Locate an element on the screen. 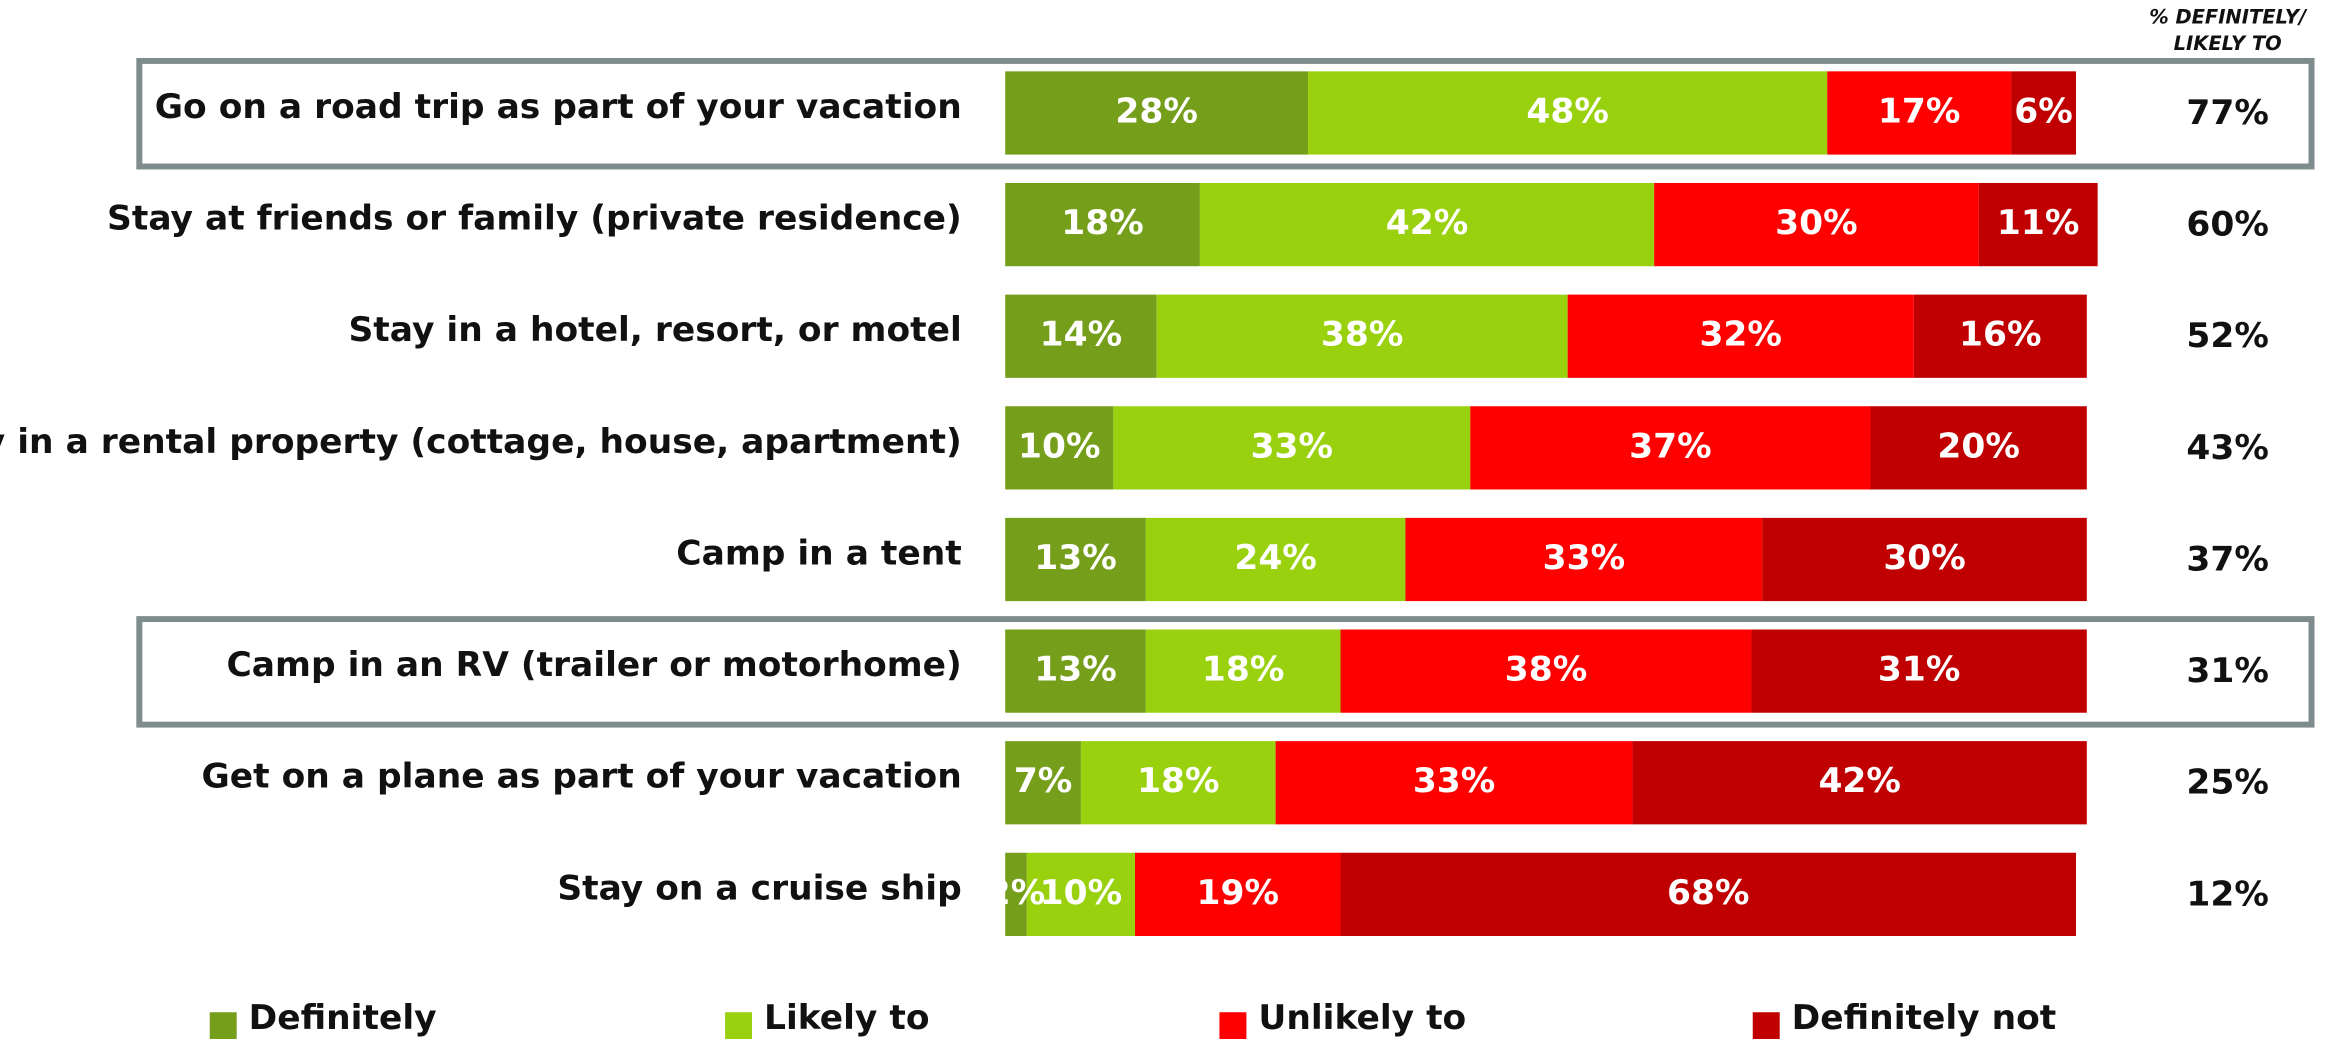 The height and width of the screenshot is (1039, 2331). total-label: 37% is located at coordinates (2227, 560).